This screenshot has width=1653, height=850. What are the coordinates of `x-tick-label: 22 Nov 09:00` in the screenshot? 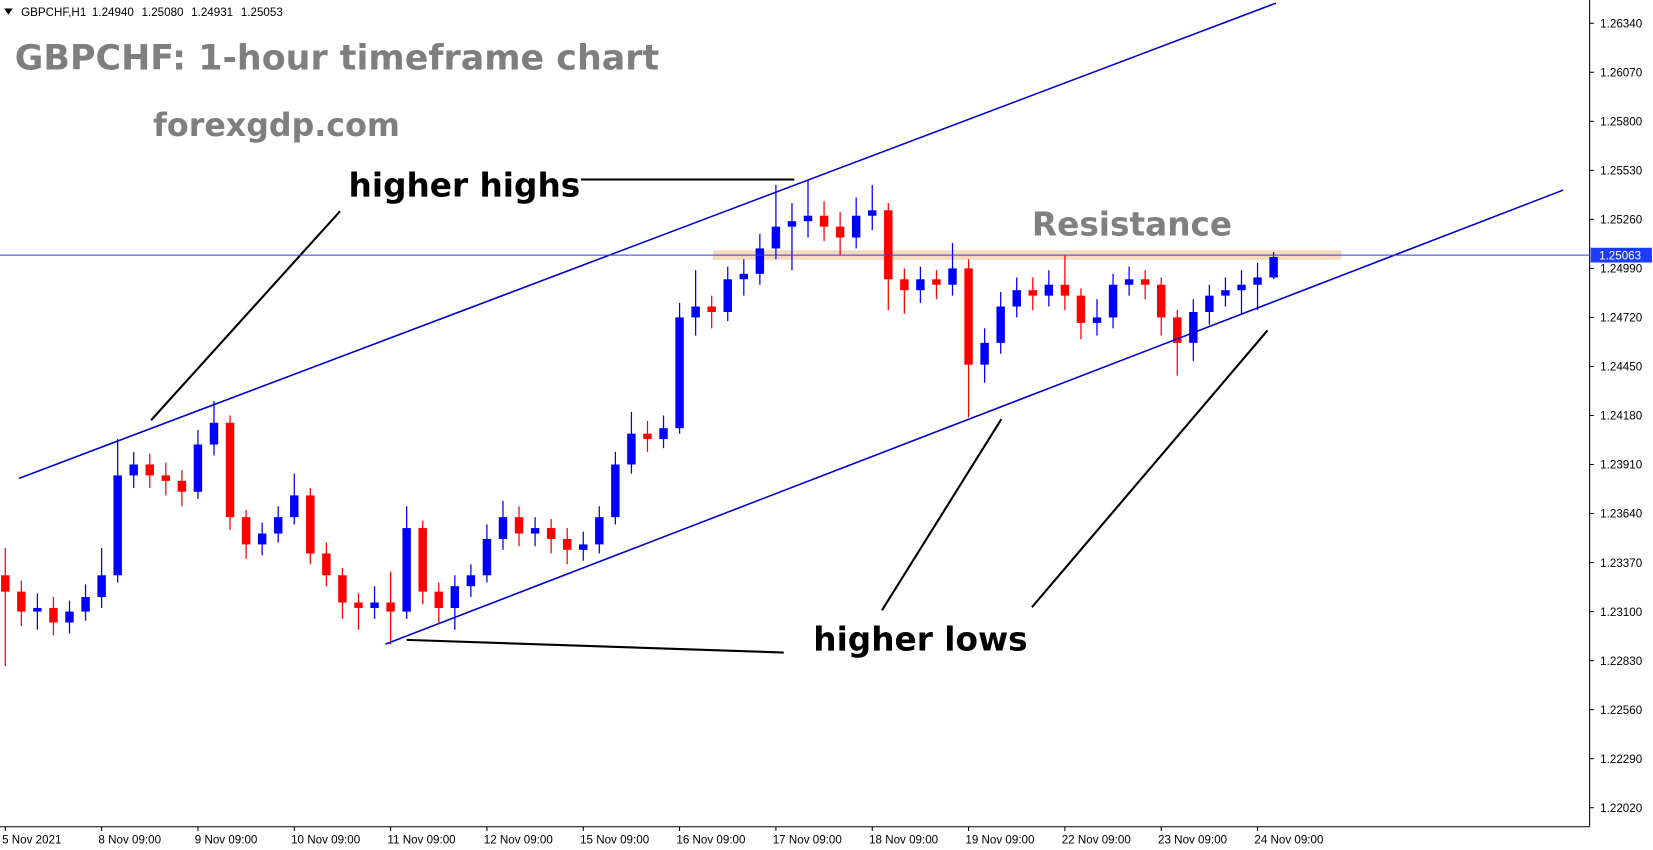 It's located at (1096, 840).